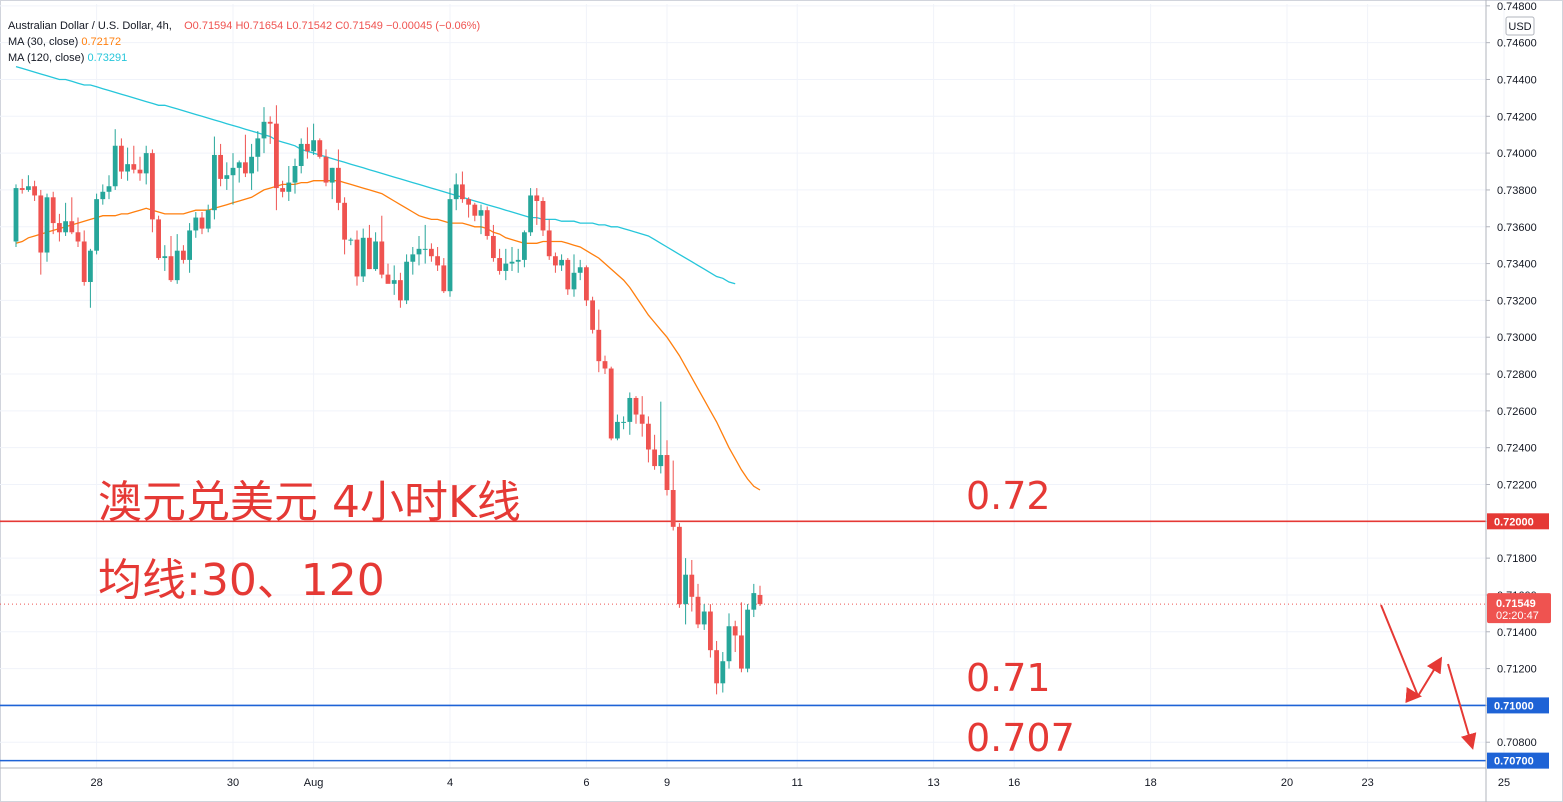  What do you see at coordinates (208, 26) in the screenshot?
I see `legend-open: O0.71594` at bounding box center [208, 26].